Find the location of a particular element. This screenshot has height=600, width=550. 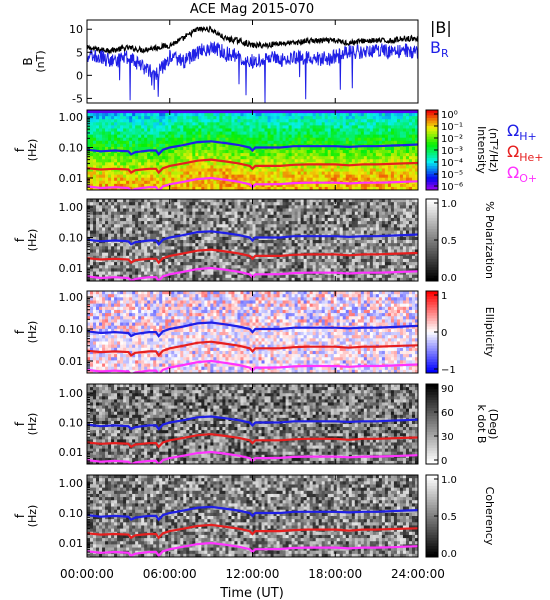

legend-B-total: |B| is located at coordinates (441, 27).